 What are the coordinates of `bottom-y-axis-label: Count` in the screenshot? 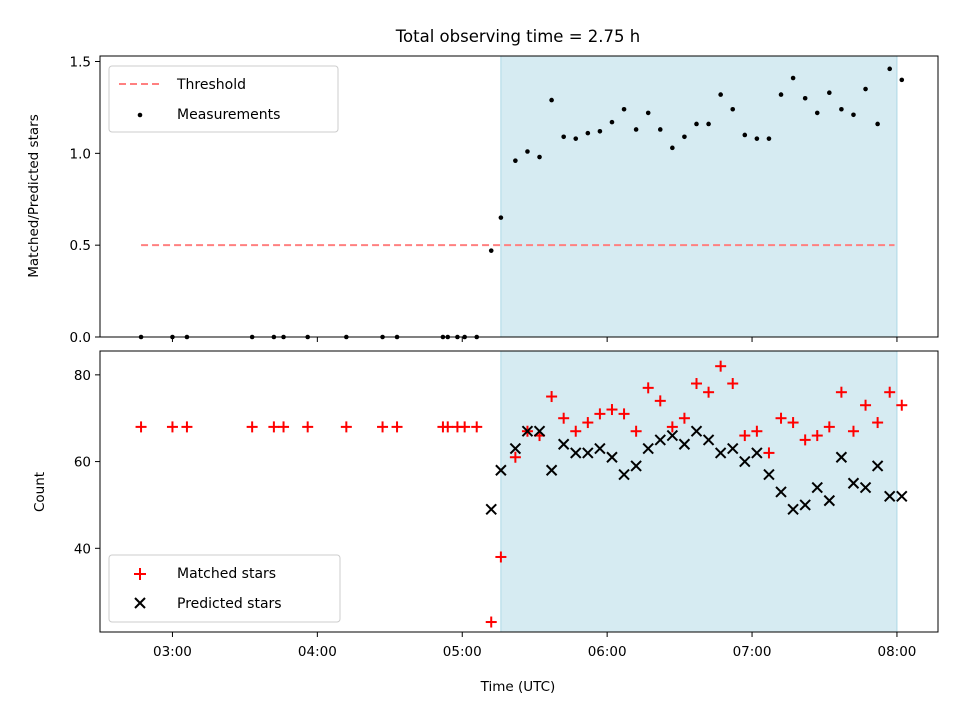 It's located at (40, 492).